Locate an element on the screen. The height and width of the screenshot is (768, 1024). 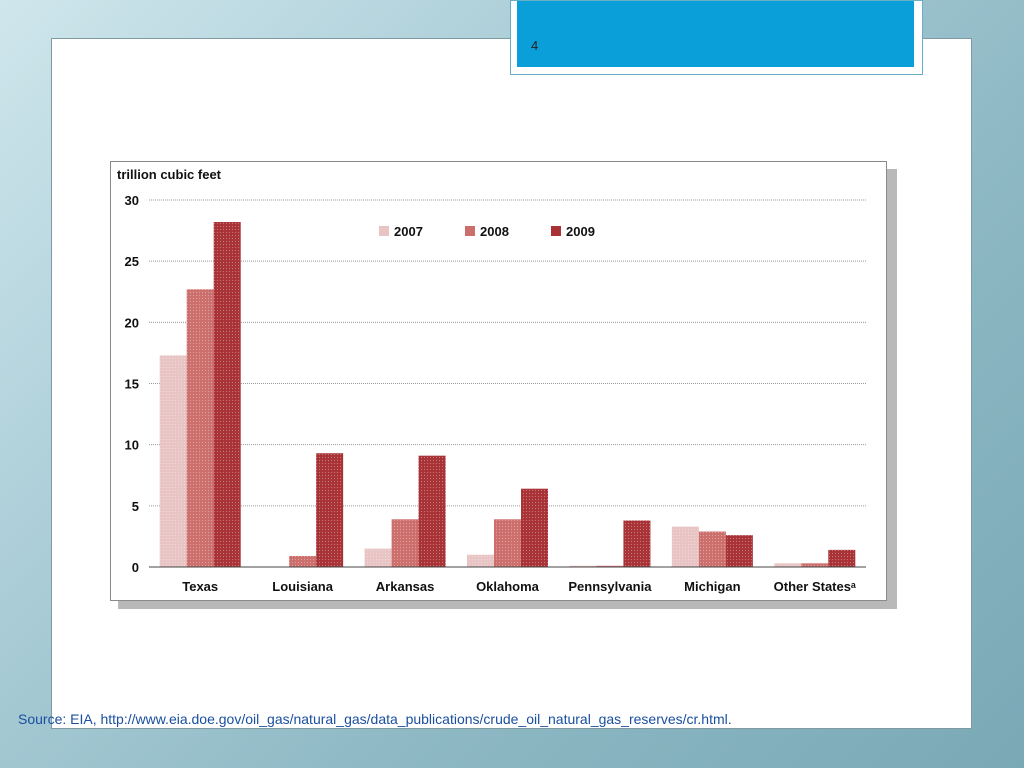
legend-swatch-2008 is located at coordinates (470, 231).